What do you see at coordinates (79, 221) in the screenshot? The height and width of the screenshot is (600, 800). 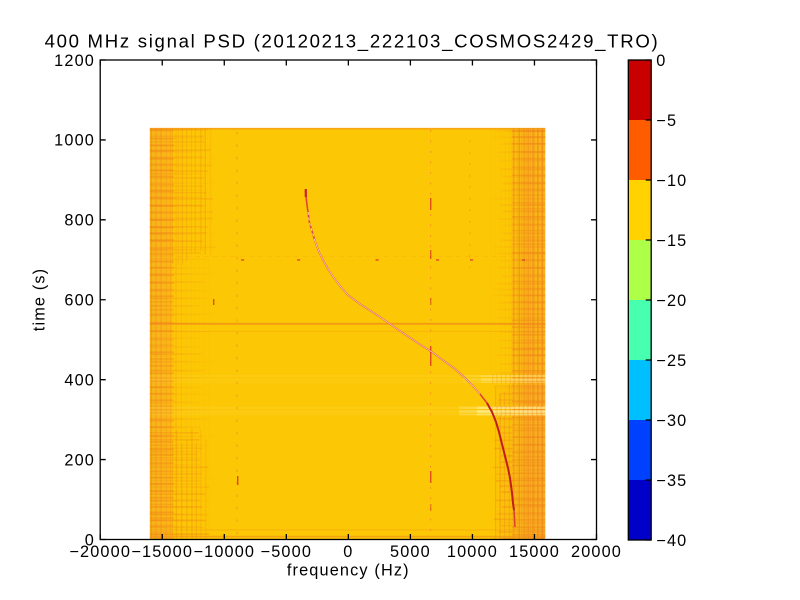 I see `svg-text: 800` at bounding box center [79, 221].